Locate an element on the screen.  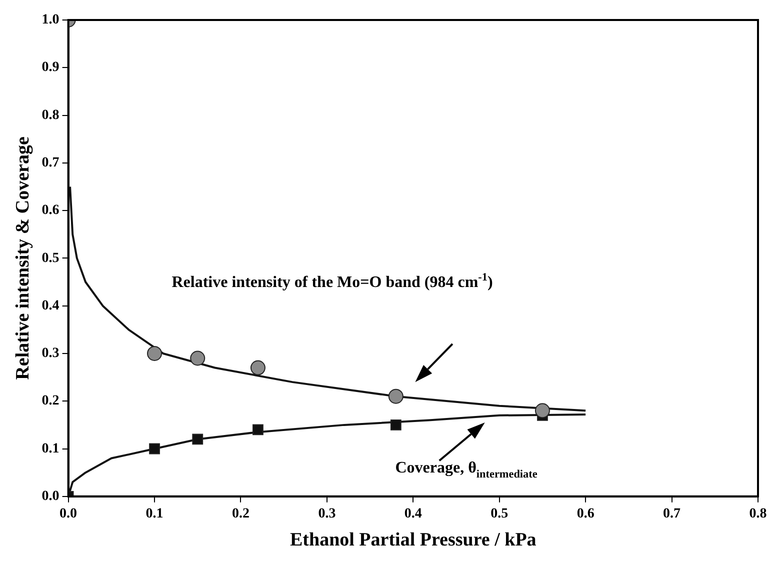
y-tick-label: 0.7 is located at coordinates (51, 163).